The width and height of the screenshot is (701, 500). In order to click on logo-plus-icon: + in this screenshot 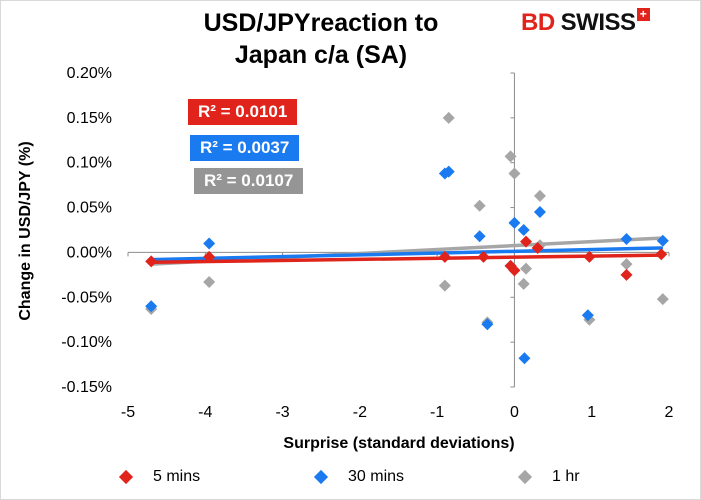, I will do `click(643, 14)`.